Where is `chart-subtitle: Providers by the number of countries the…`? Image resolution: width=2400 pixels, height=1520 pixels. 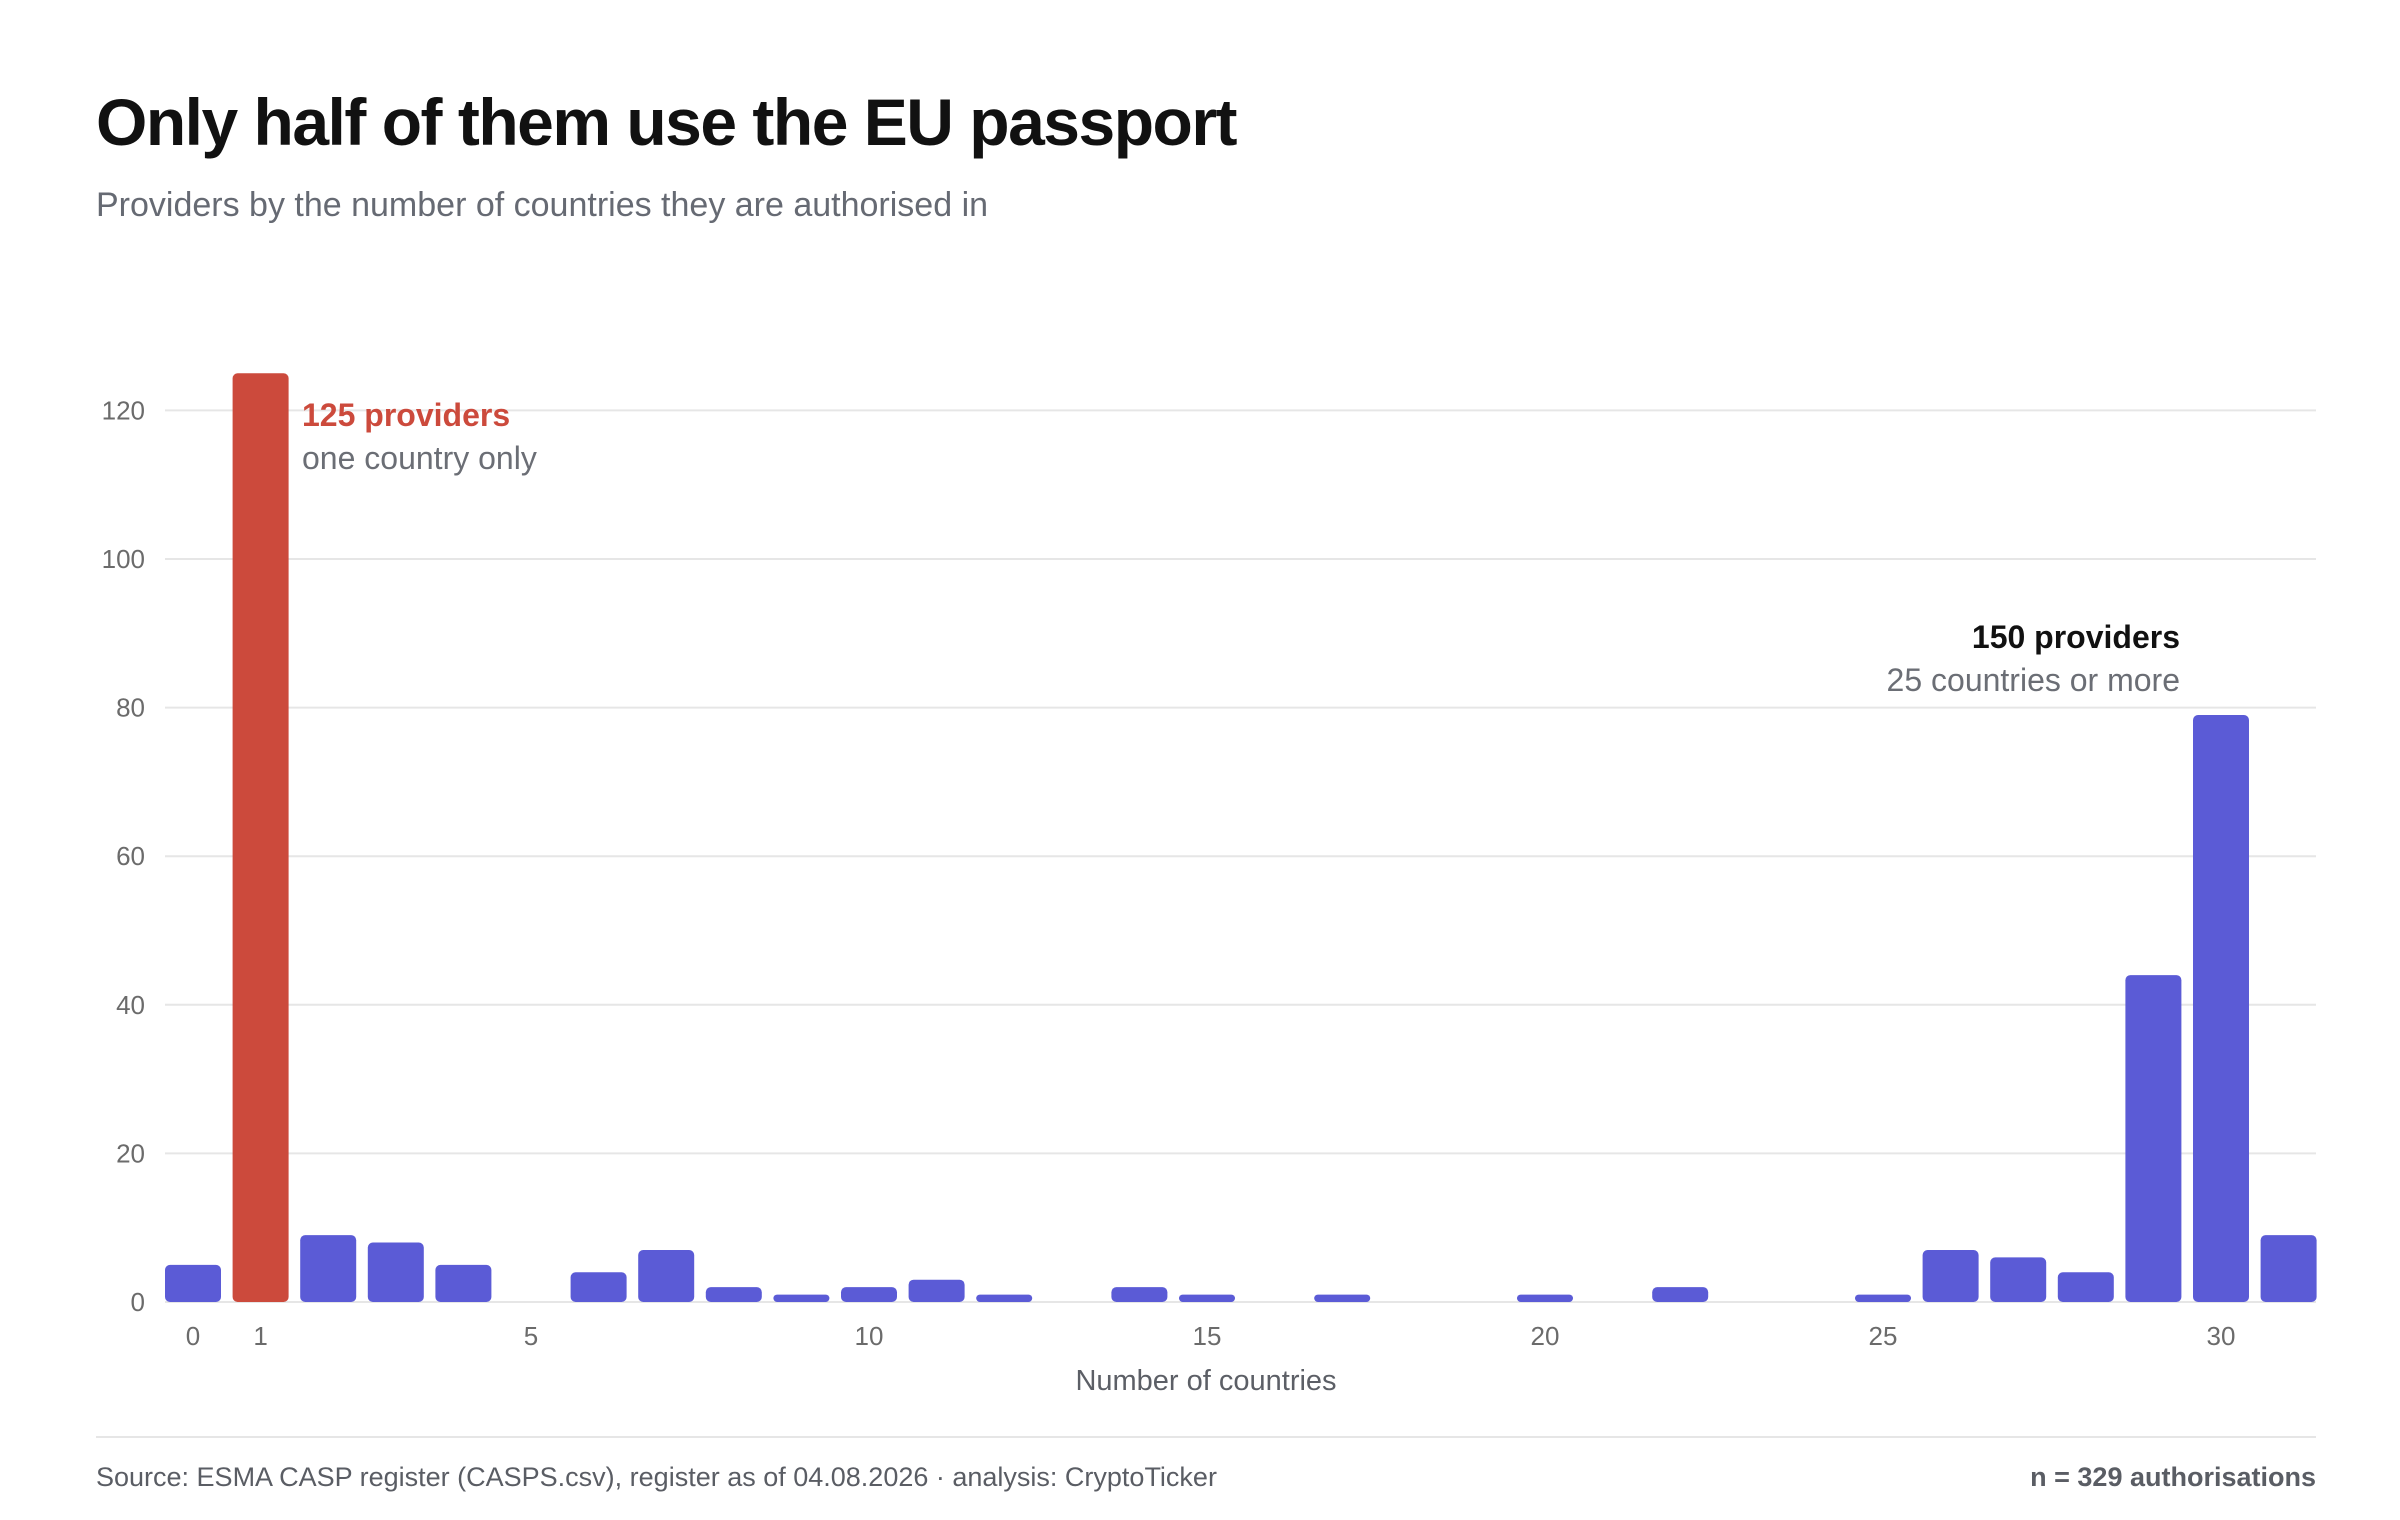
chart-subtitle: Providers by the number of countries the… is located at coordinates (542, 205).